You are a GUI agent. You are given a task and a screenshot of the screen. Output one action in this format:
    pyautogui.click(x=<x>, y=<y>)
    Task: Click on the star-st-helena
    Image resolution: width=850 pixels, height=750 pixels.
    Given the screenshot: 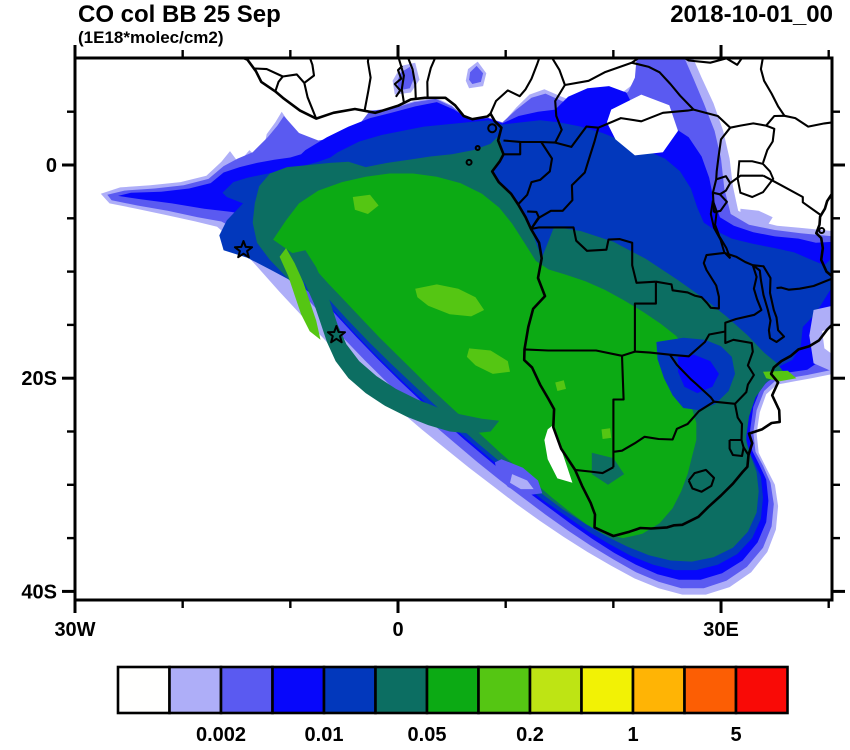 What is the action you would take?
    pyautogui.click(x=336, y=334)
    